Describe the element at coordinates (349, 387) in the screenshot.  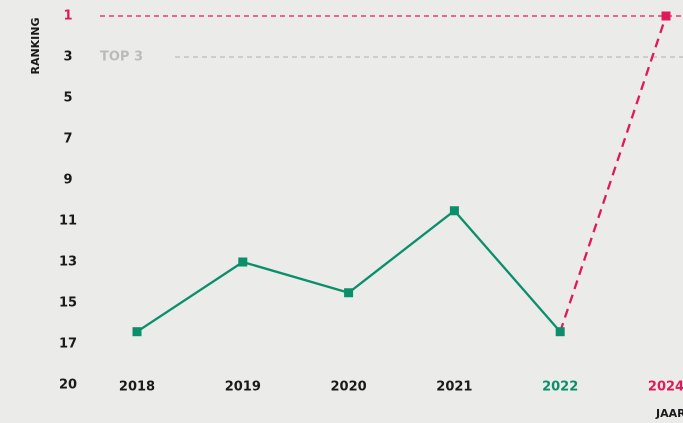
I see `x-tick-label: 2020` at that location.